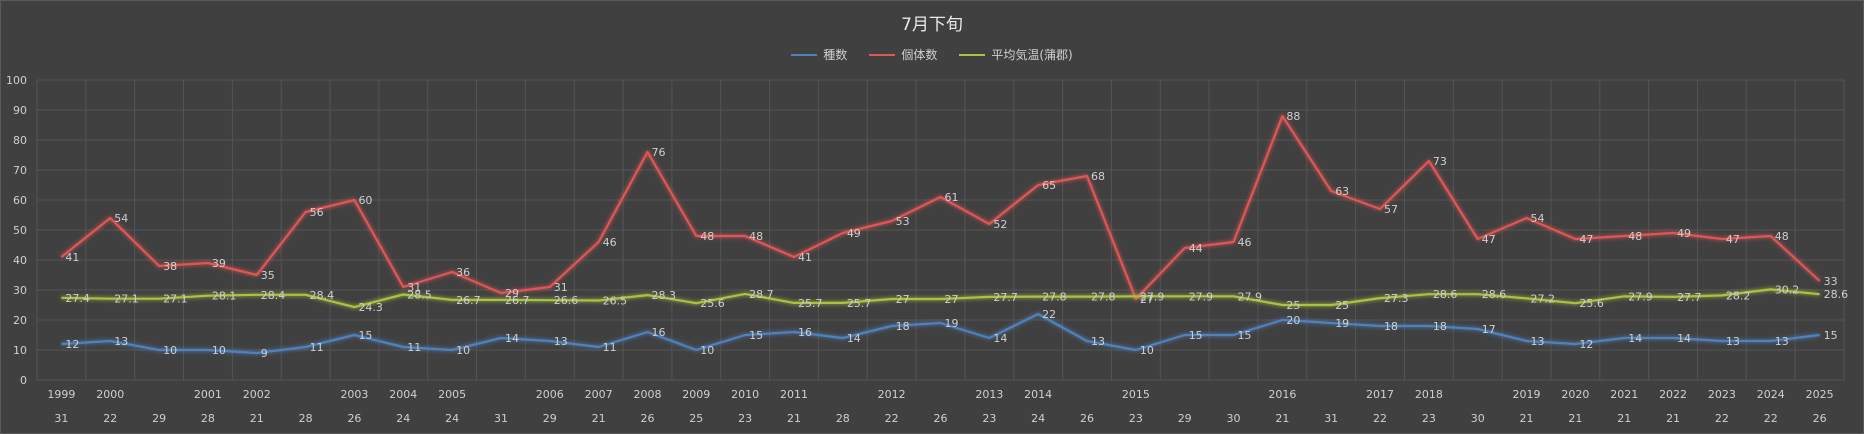 This screenshot has height=434, width=1864. I want to click on data-label-0: 16, so click(658, 332).